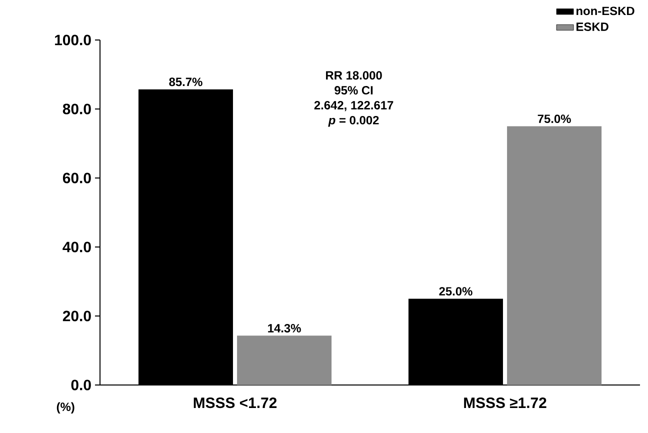 This screenshot has width=648, height=433. Describe the element at coordinates (284, 328) in the screenshot. I see `data-label: 14.3%` at that location.